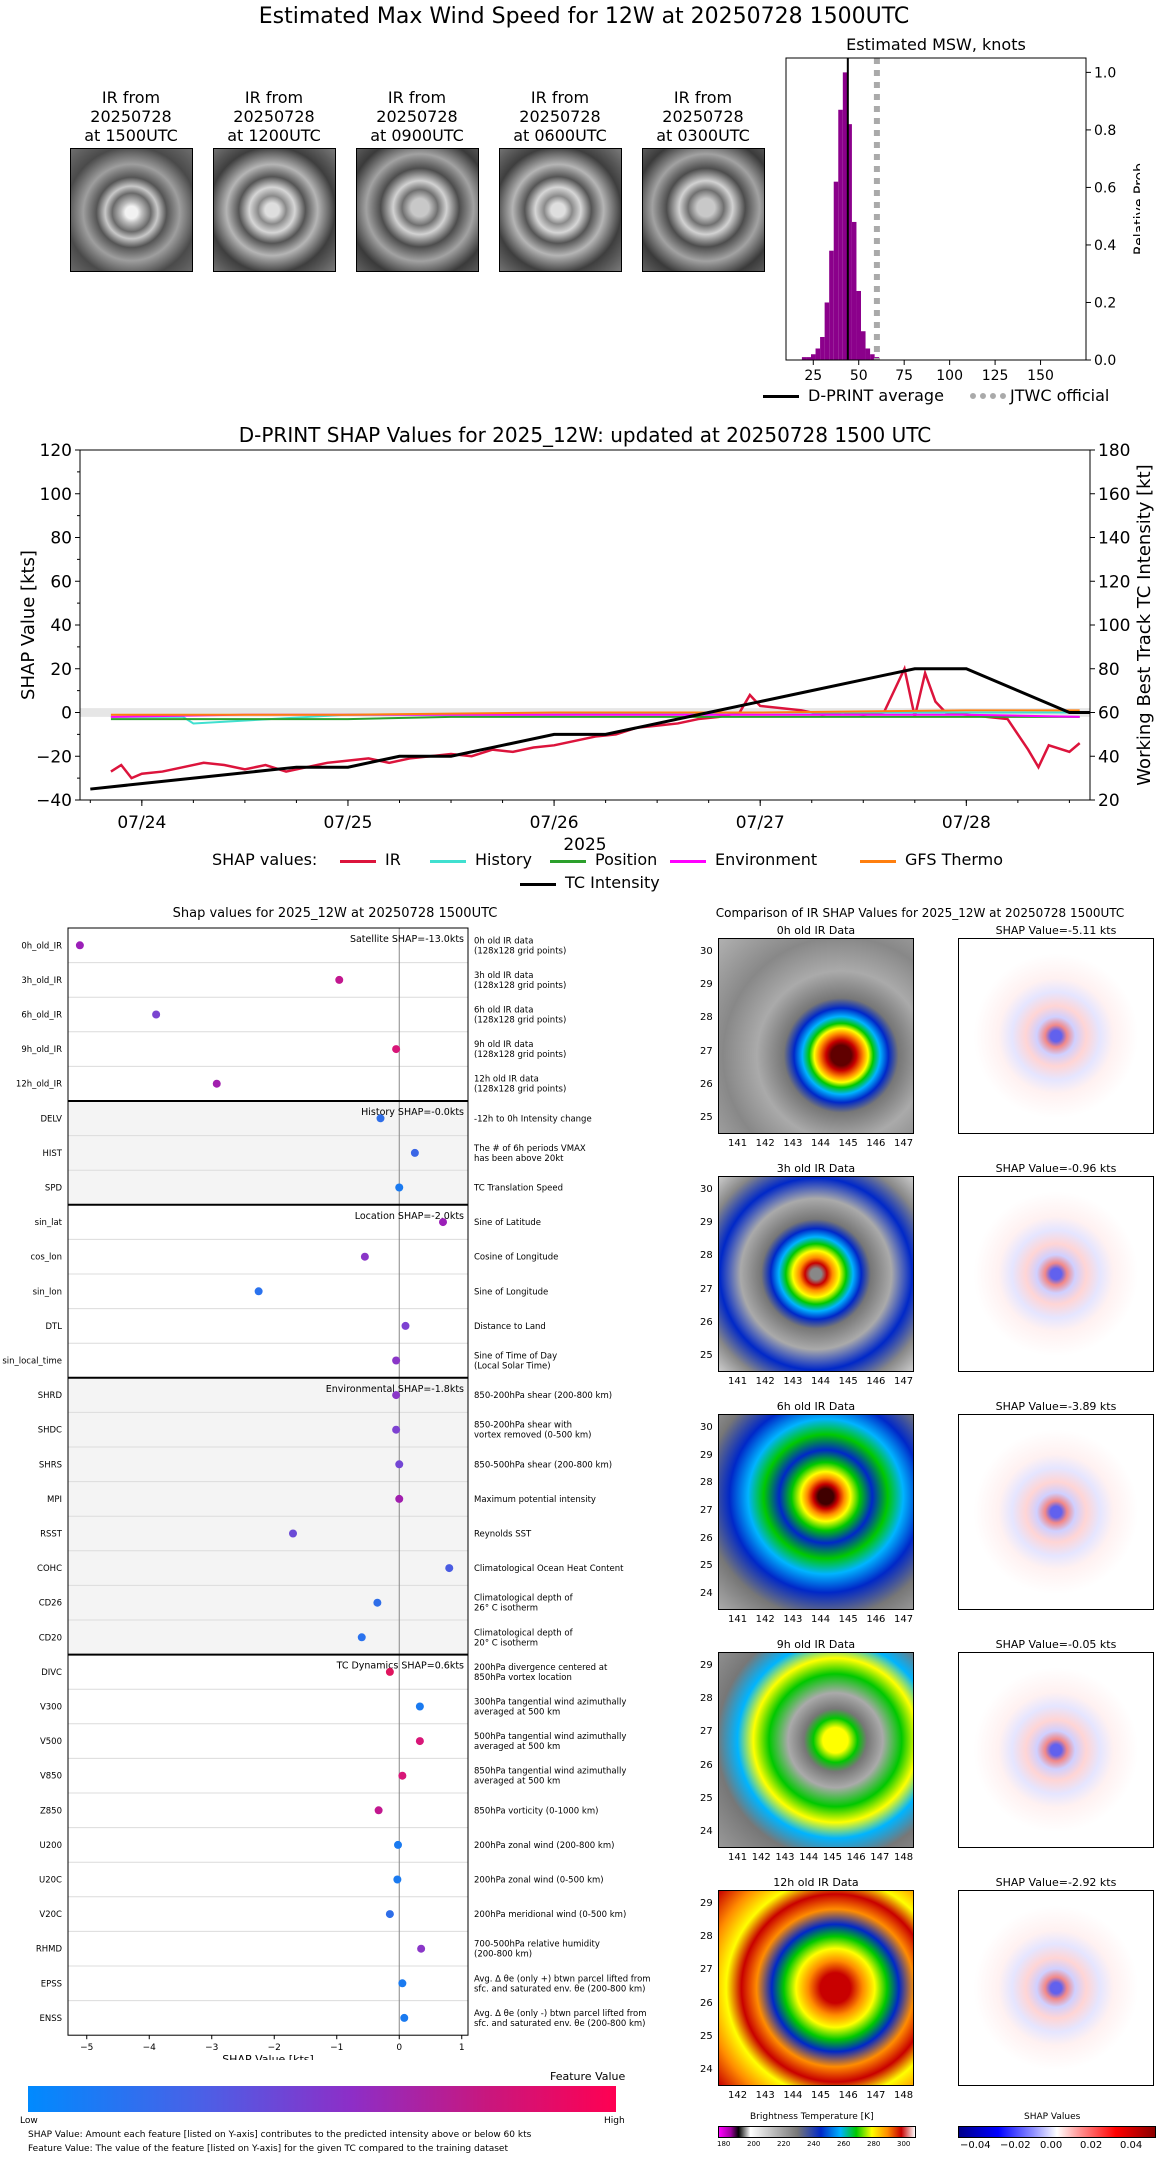 This screenshot has height=2158, width=1168. Describe the element at coordinates (211, 2048) in the screenshot. I see `feature-xtick-label: −3` at that location.